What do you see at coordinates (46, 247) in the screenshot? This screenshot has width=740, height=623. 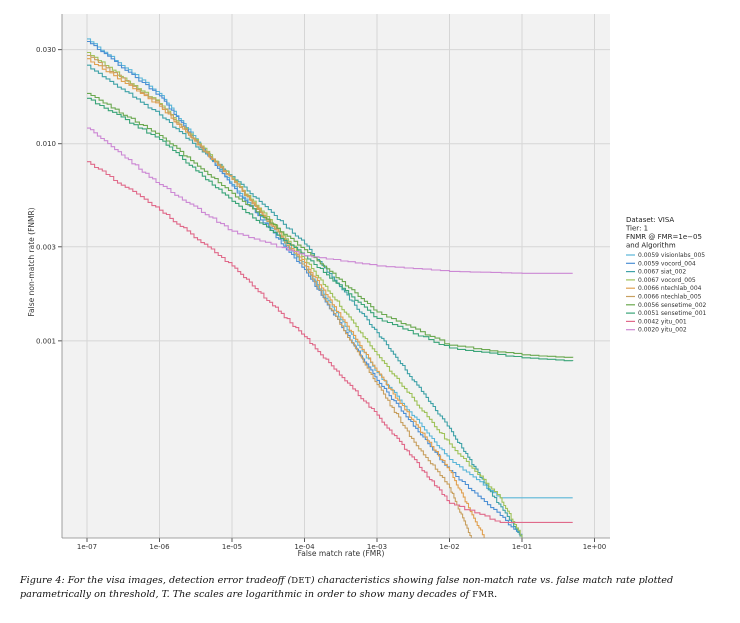 I see `y-tick-label: 0.003` at bounding box center [46, 247].